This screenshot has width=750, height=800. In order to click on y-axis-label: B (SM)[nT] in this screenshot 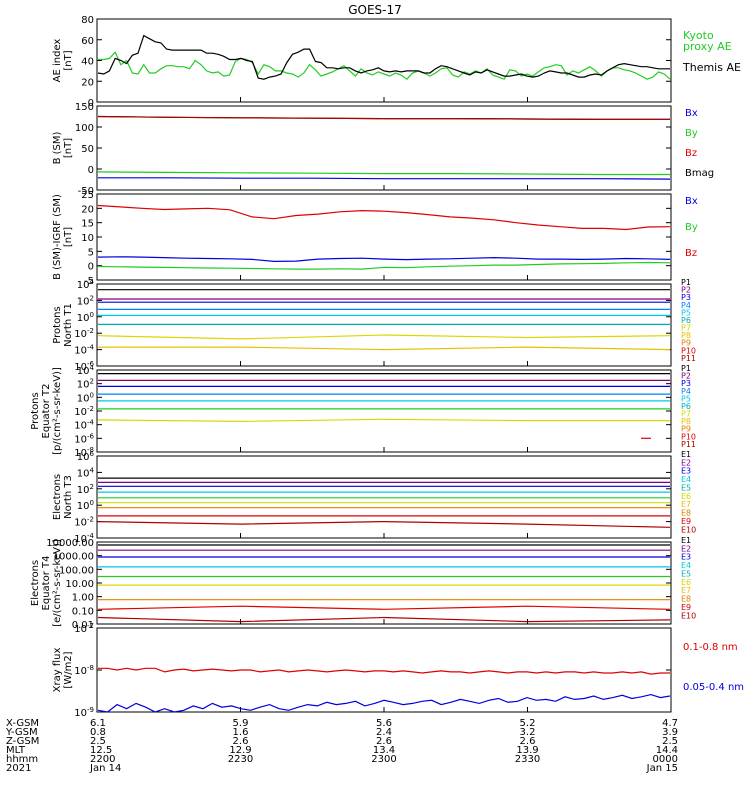, I will do `click(63, 147)`.